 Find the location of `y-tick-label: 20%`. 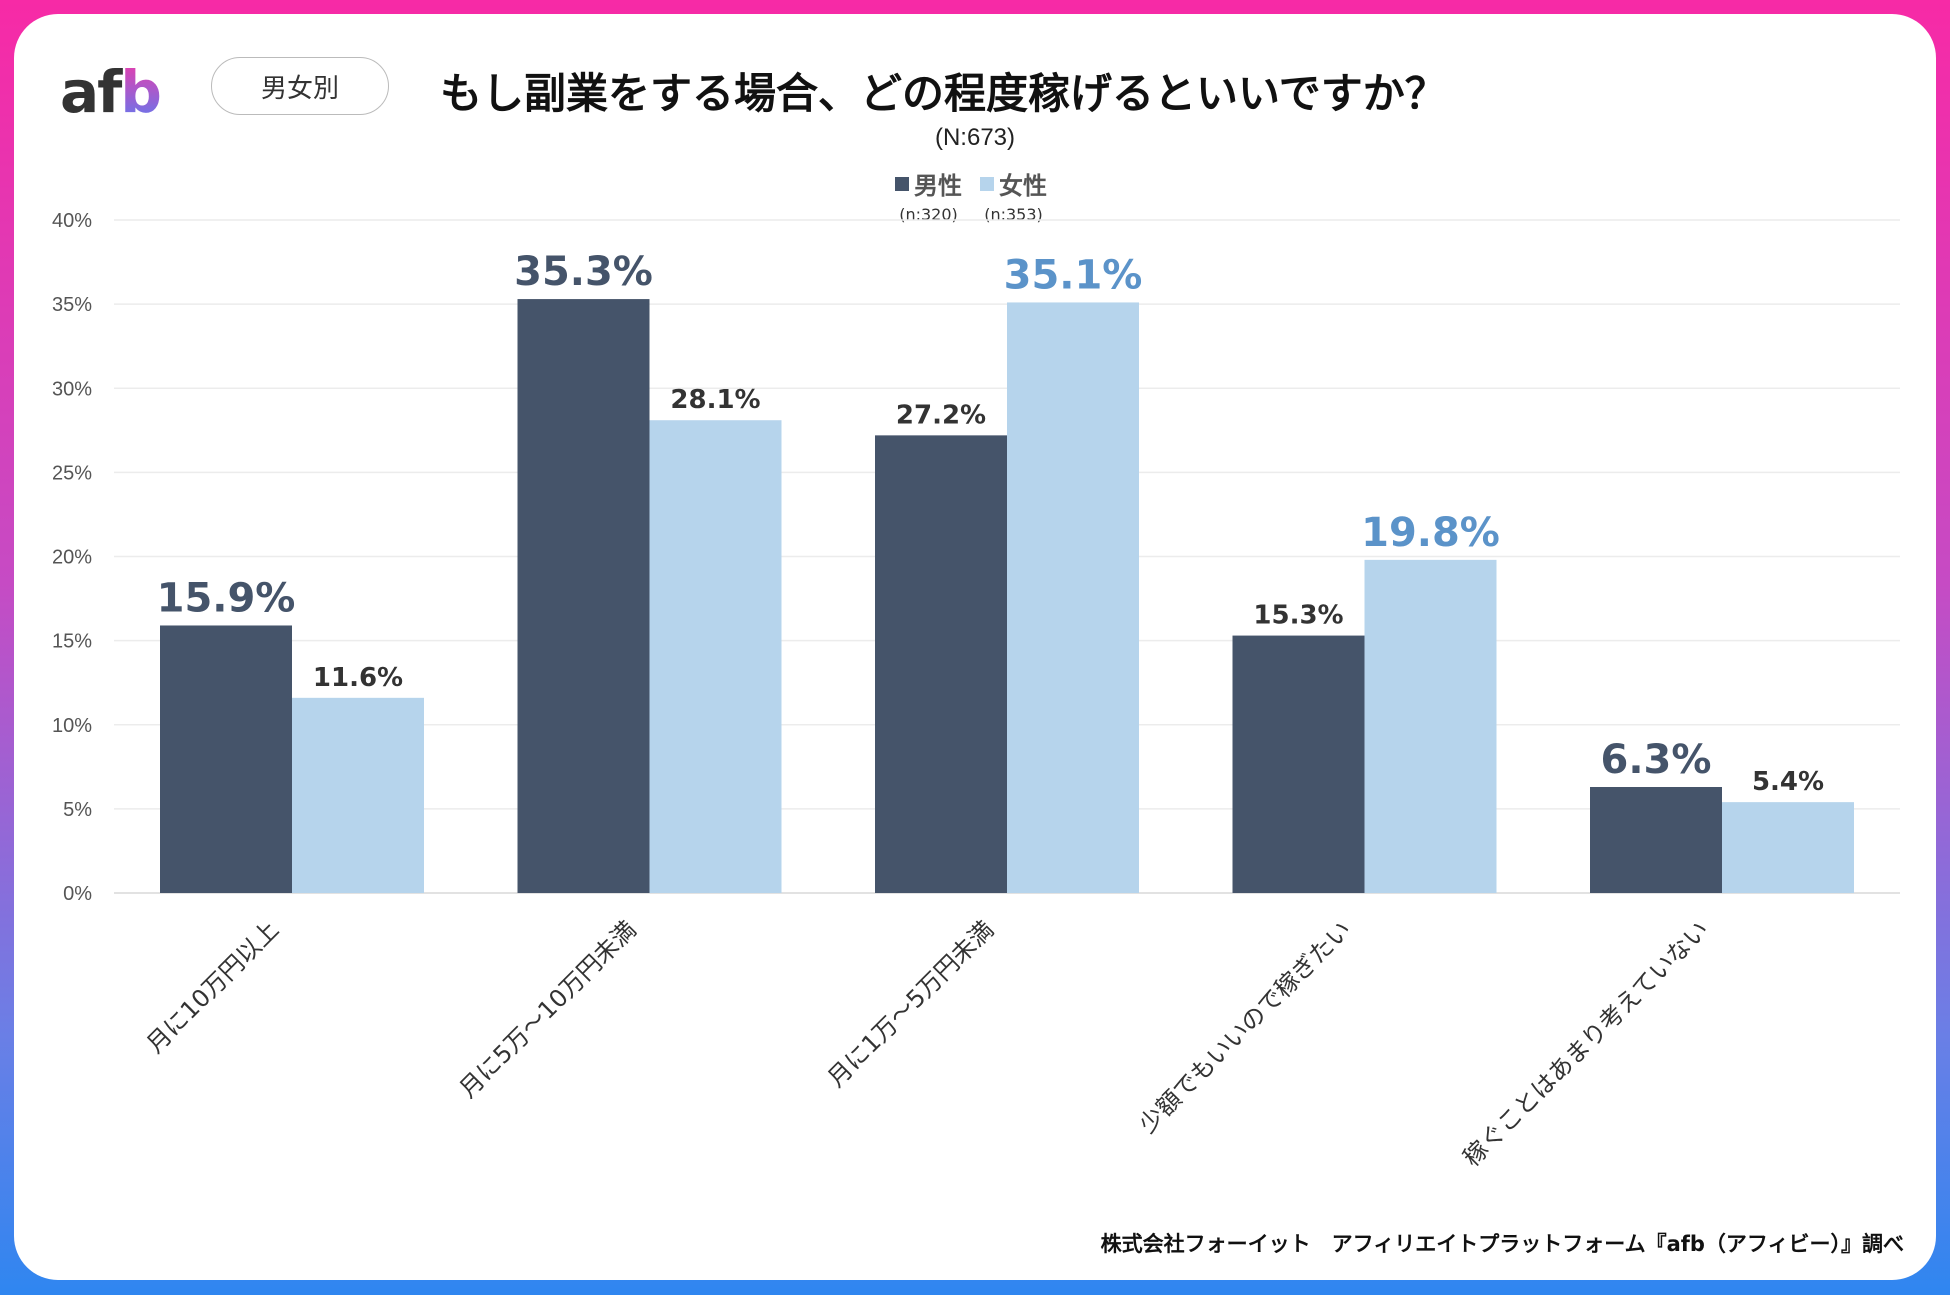

y-tick-label: 20% is located at coordinates (72, 558).